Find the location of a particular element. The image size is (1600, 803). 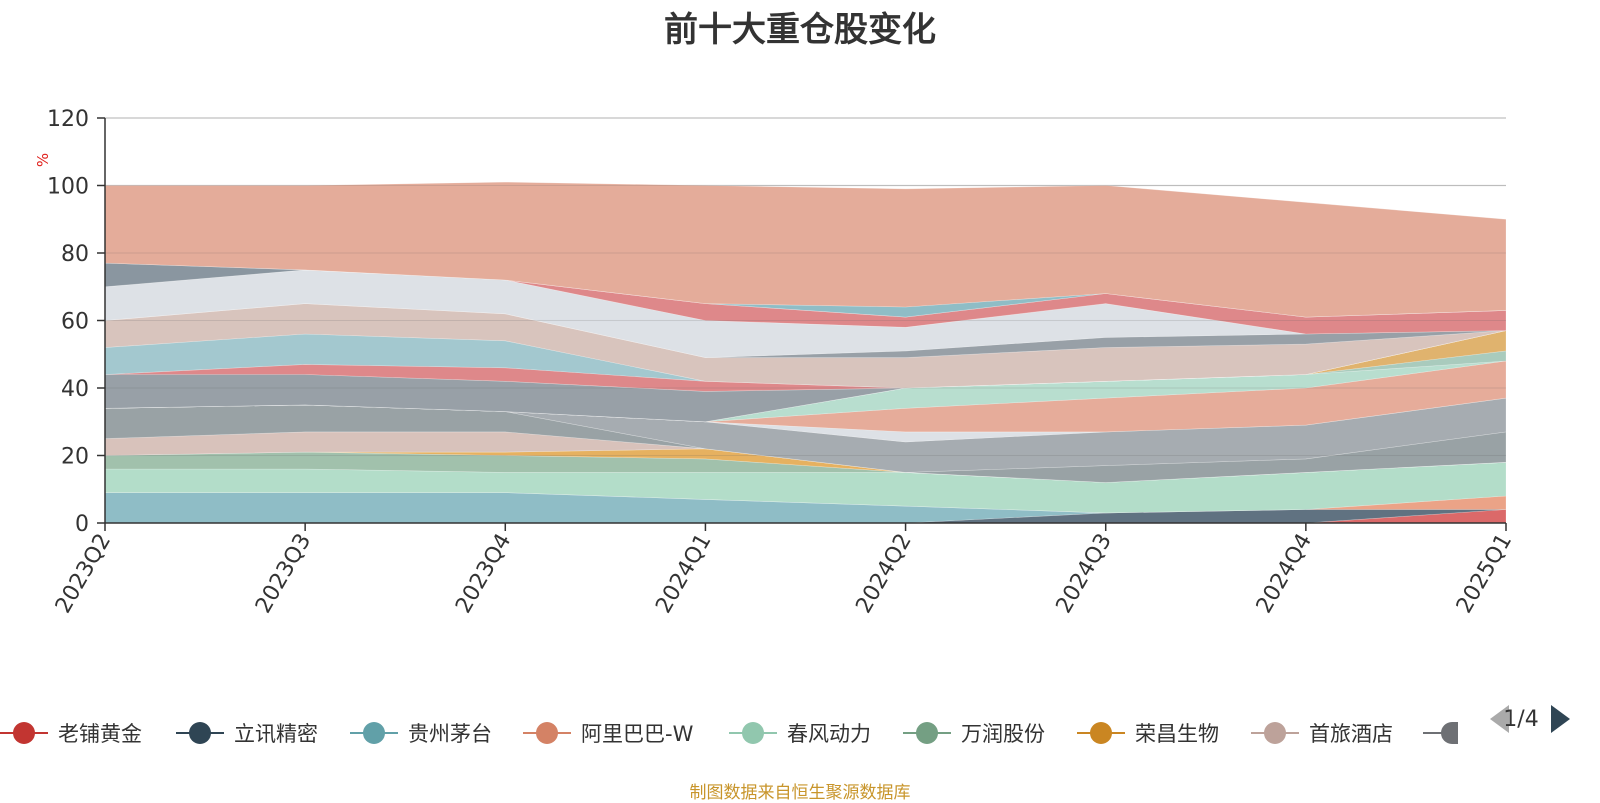

chart-title: 前十大重仓股变化 is located at coordinates (800, 30).